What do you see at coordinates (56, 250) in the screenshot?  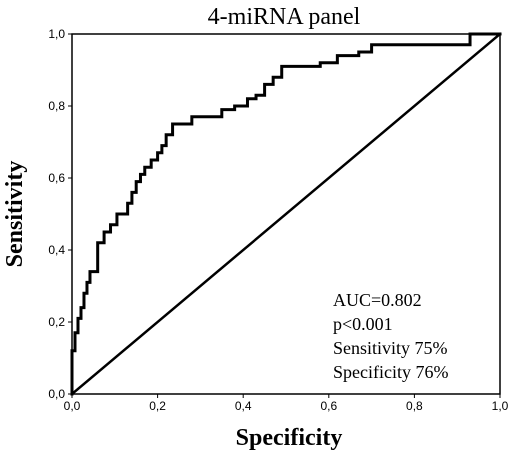 I see `y-tick-label: 0,4` at bounding box center [56, 250].